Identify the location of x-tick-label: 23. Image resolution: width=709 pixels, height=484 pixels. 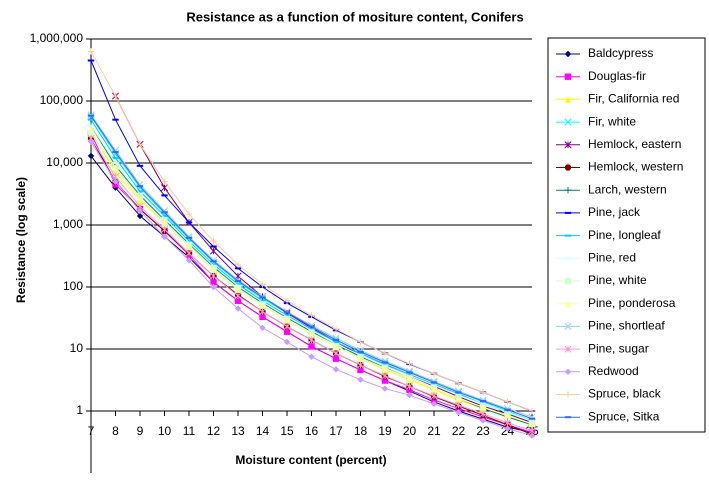
(483, 431).